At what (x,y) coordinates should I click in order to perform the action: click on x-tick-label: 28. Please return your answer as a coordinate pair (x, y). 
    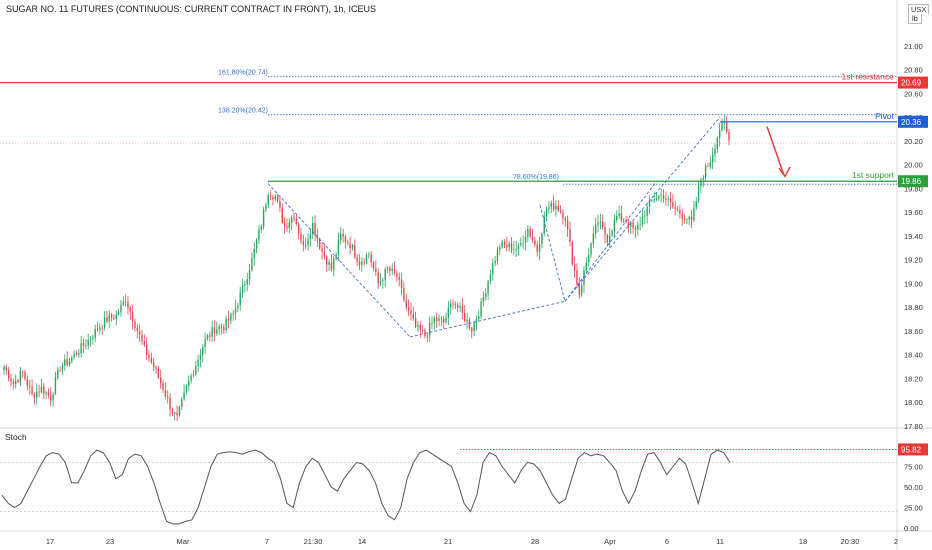
    Looking at the image, I should click on (535, 541).